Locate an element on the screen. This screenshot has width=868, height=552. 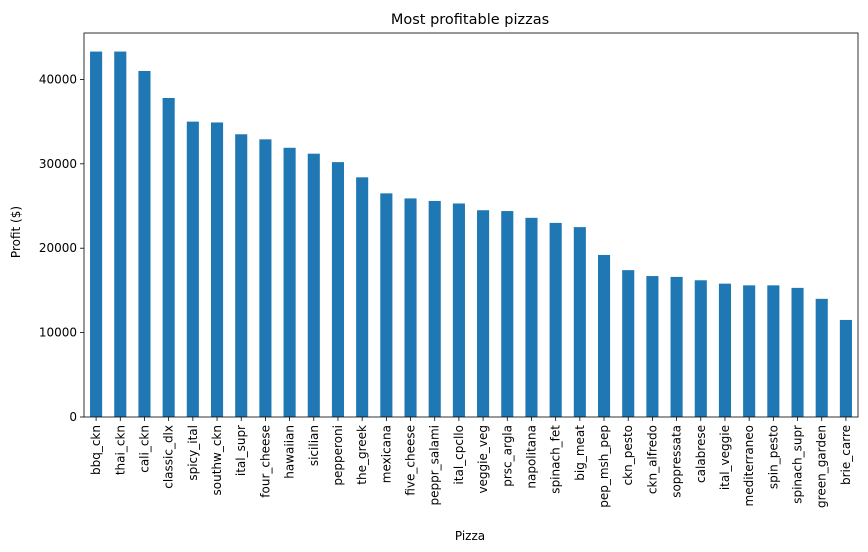
bar-calabrese is located at coordinates (700, 348).